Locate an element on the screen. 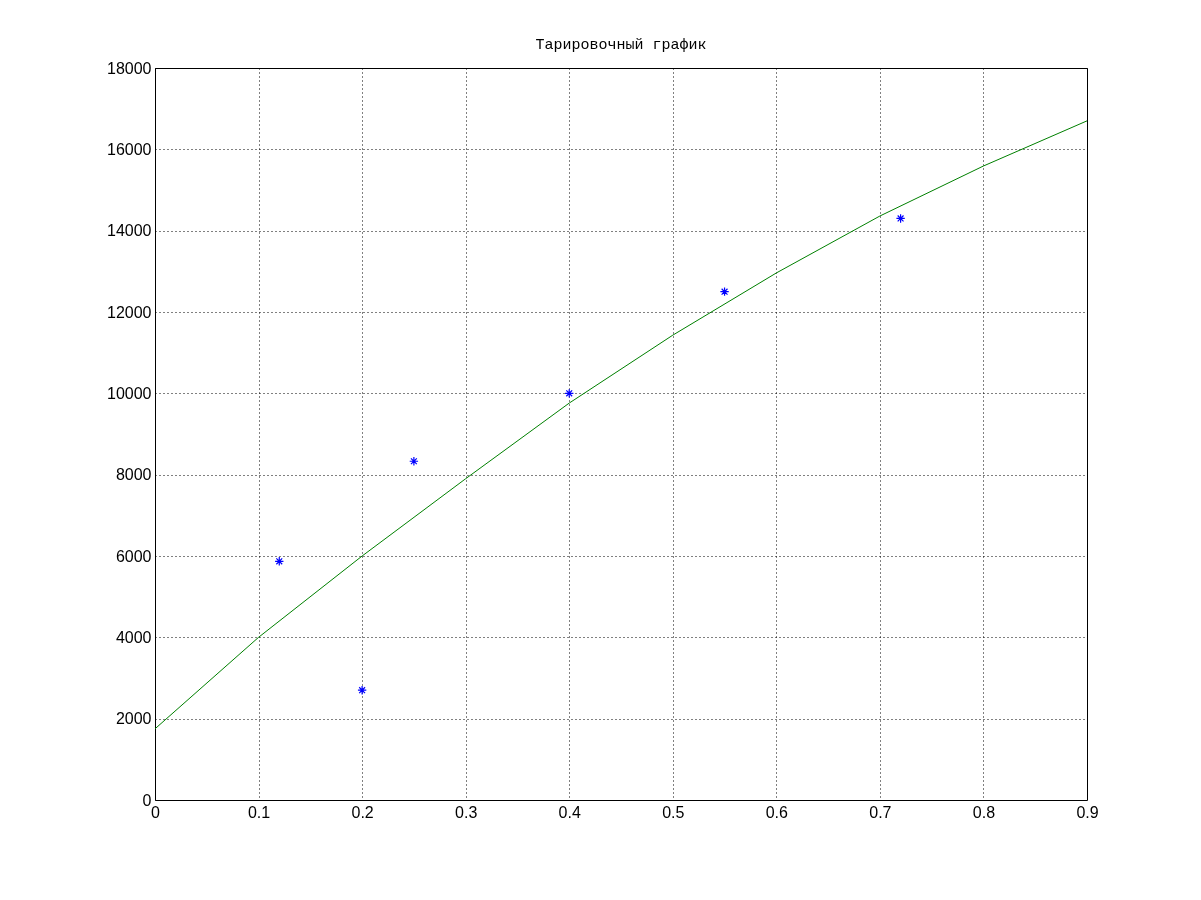  y-tick-label: 0 is located at coordinates (147, 800).